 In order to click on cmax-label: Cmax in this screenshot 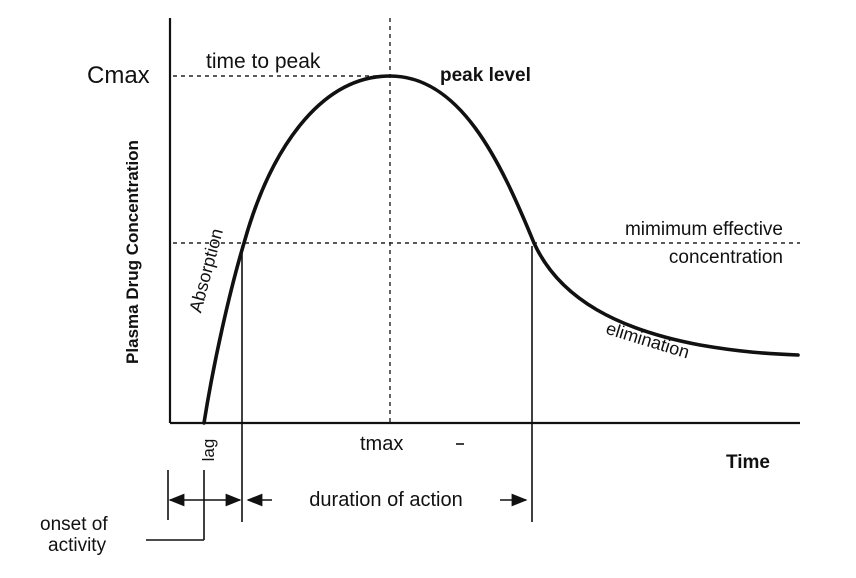, I will do `click(118, 75)`.